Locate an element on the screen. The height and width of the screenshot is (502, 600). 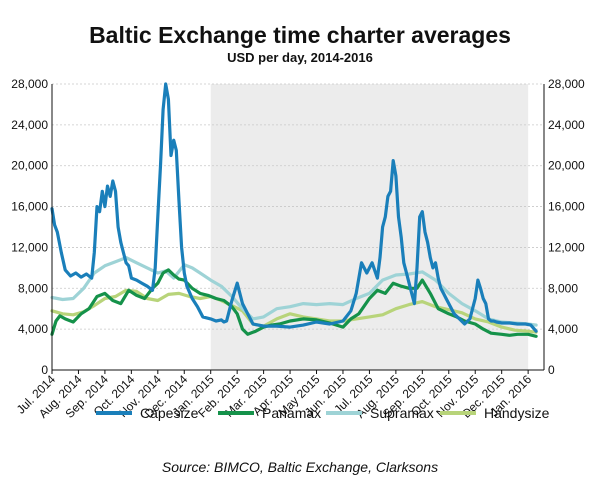
y-tick-label-left: 0 is located at coordinates (44, 370).